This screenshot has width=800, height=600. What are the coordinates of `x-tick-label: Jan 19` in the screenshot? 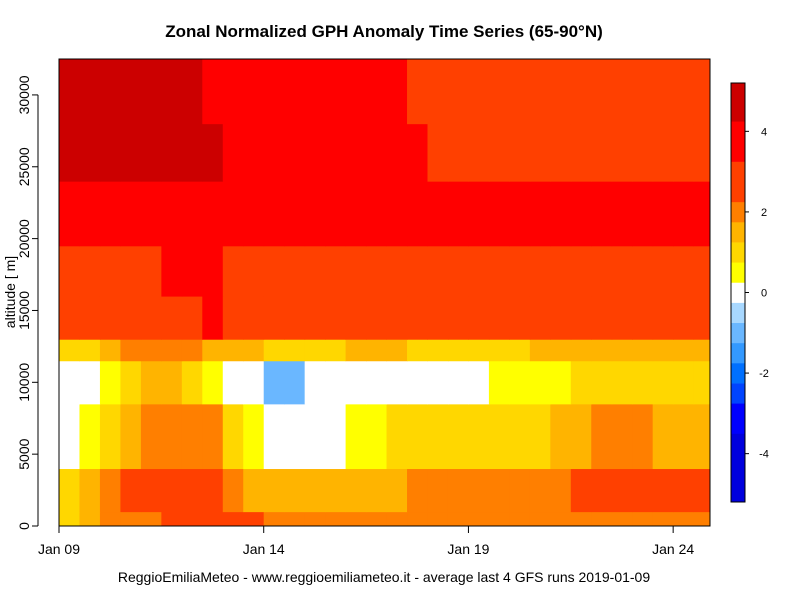 It's located at (468, 549).